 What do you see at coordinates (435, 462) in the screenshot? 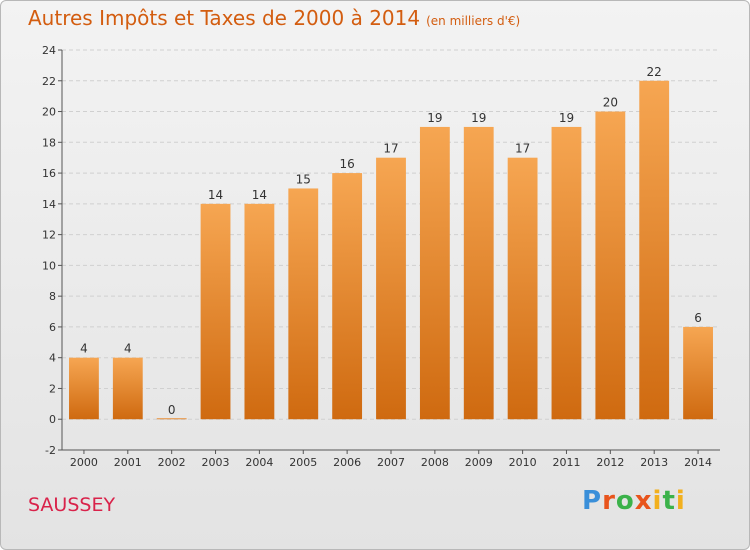
I see `x-tick-label: 2008` at bounding box center [435, 462].